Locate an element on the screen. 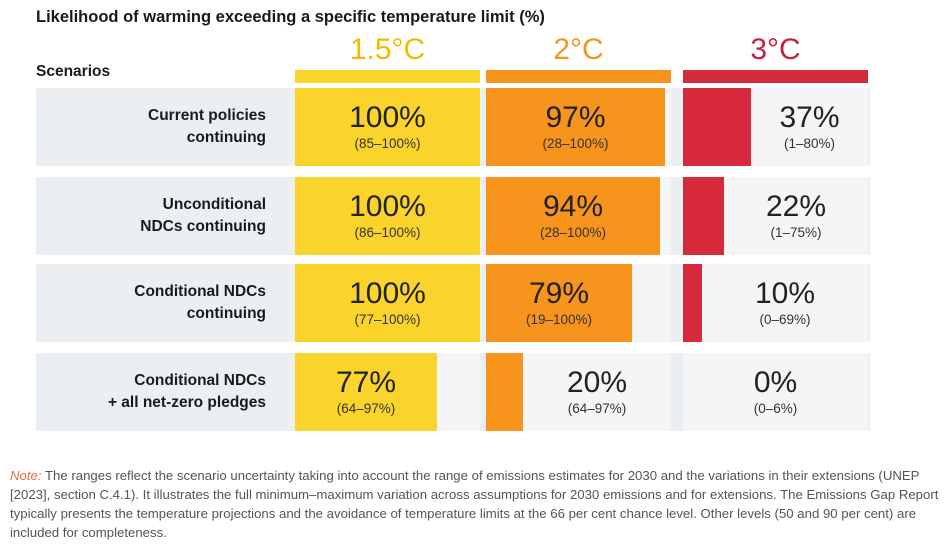  row-label-line: NDCs continuing is located at coordinates (203, 226).